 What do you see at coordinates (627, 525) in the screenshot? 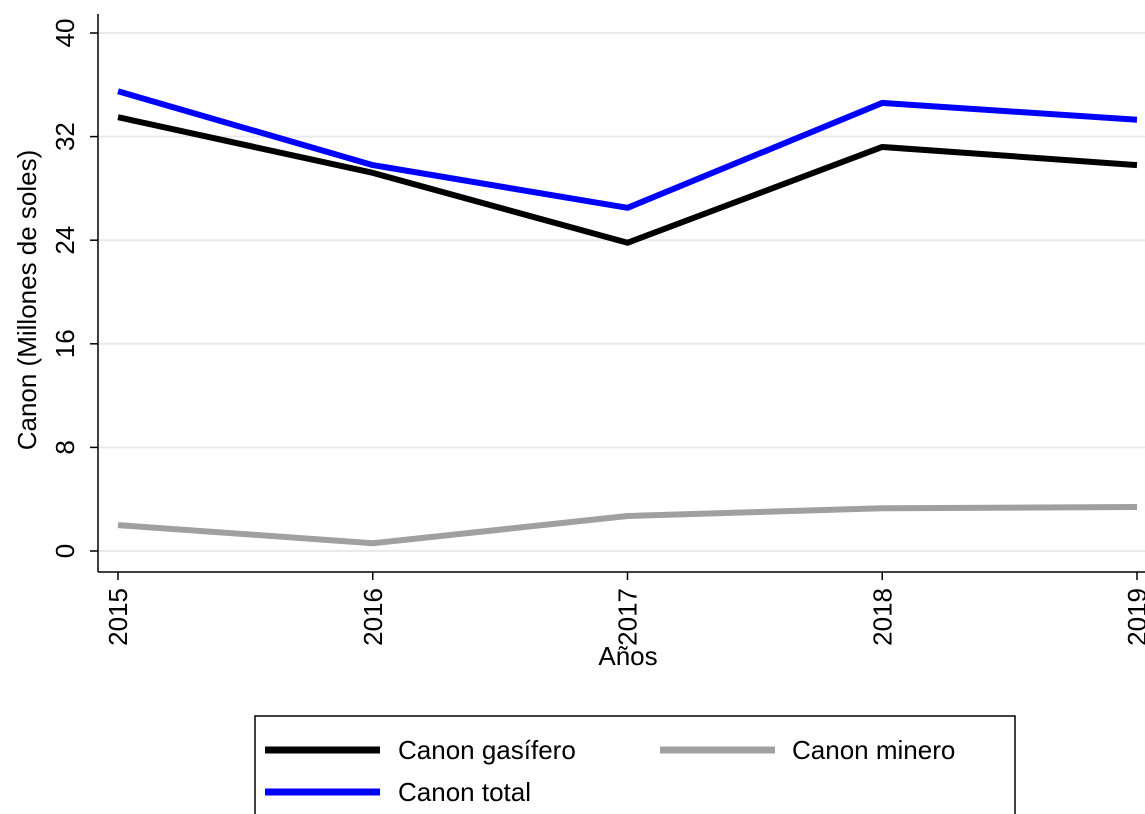
I see `series-line-canon-minero` at bounding box center [627, 525].